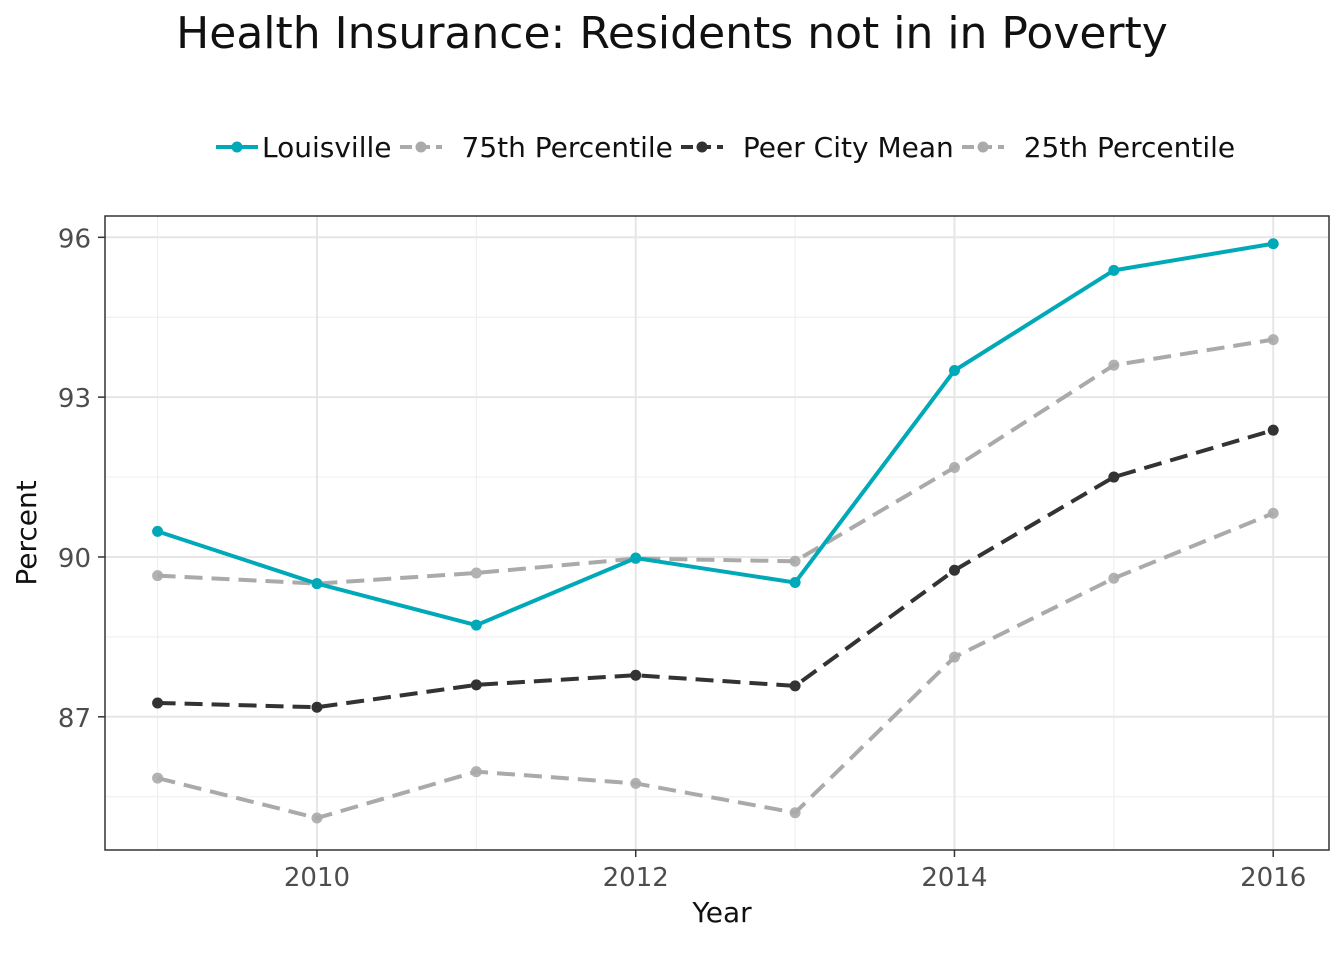  Describe the element at coordinates (636, 878) in the screenshot. I see `x-tick-label: 2012` at that location.